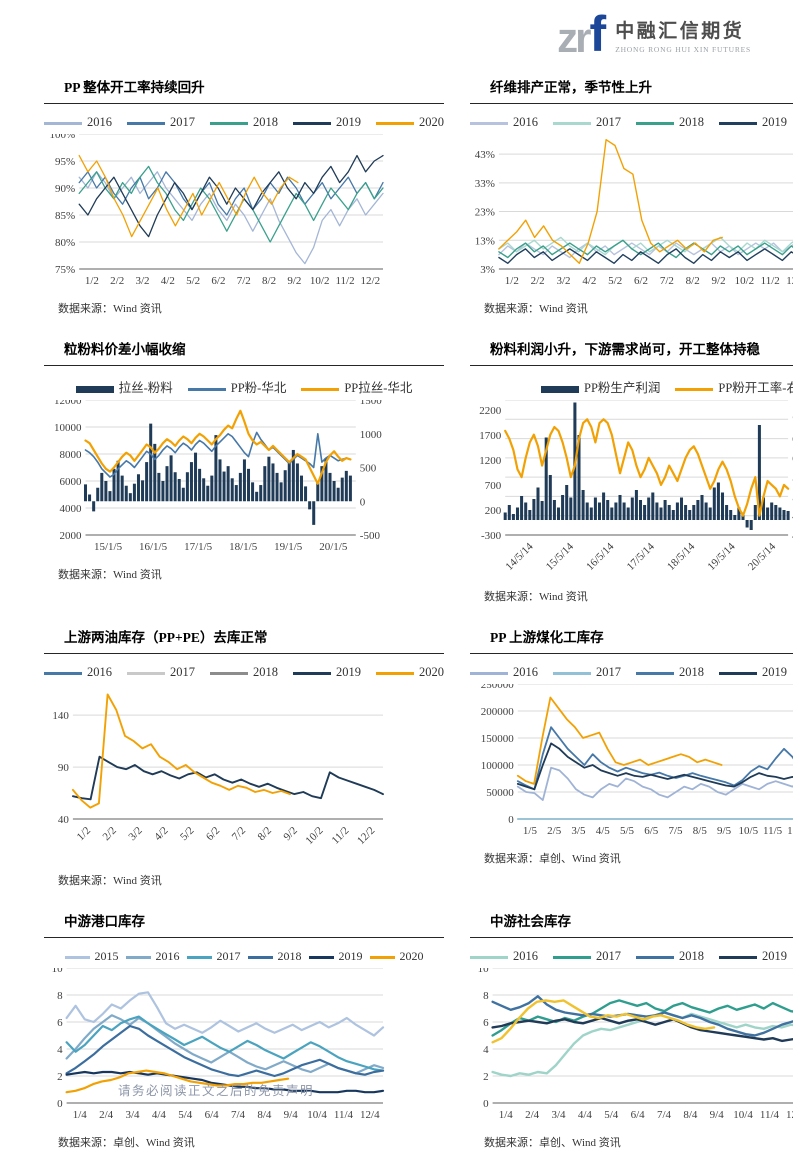  What do you see at coordinates (585, 1115) in the screenshot?
I see `svg-text: 4/4` at bounding box center [585, 1115].